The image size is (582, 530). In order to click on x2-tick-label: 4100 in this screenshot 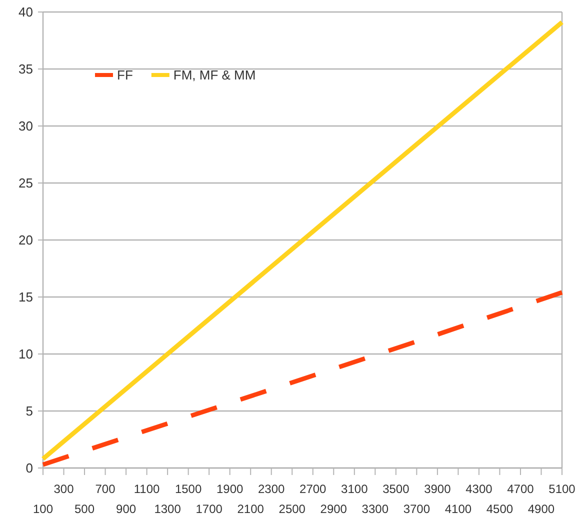, I will do `click(458, 509)`.